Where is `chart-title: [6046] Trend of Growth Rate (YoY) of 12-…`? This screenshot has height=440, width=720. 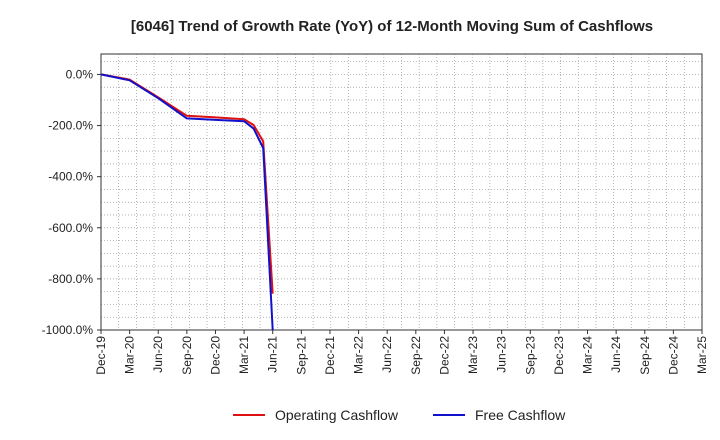
chart-title: [6046] Trend of Growth Rate (YoY) of 12-… is located at coordinates (392, 26).